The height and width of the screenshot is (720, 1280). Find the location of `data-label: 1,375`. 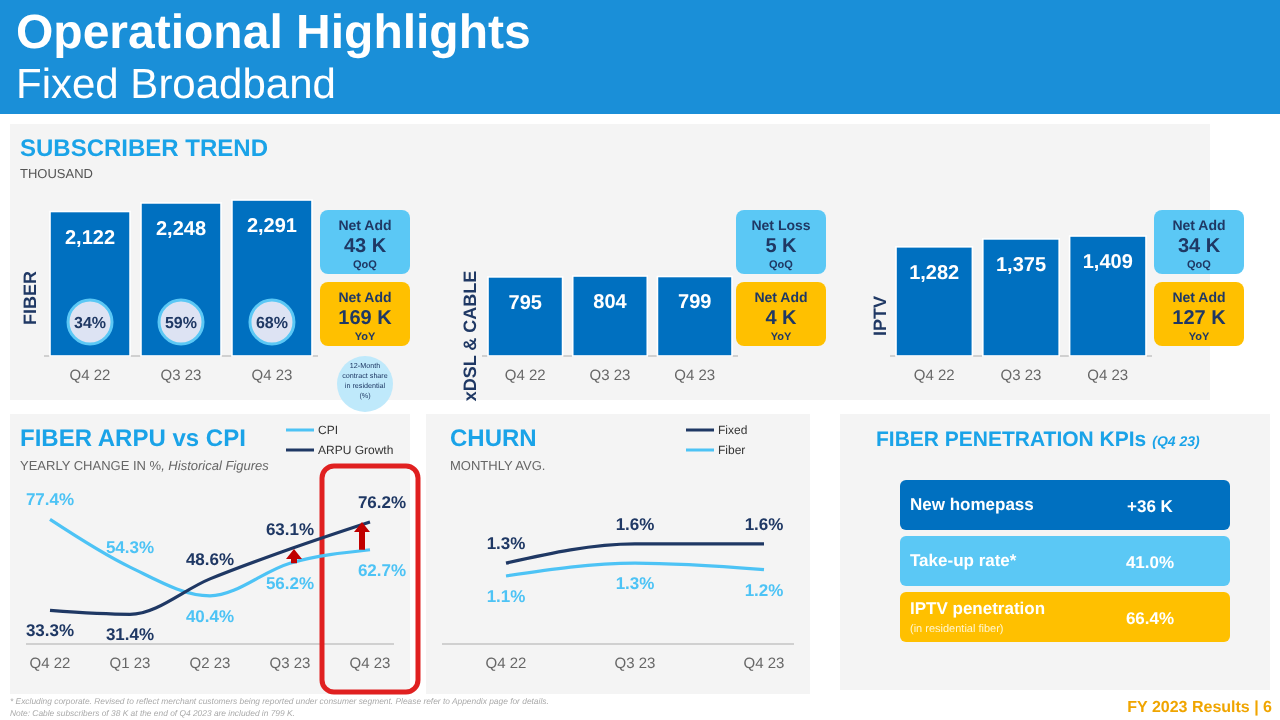

data-label: 1,375 is located at coordinates (1021, 265).